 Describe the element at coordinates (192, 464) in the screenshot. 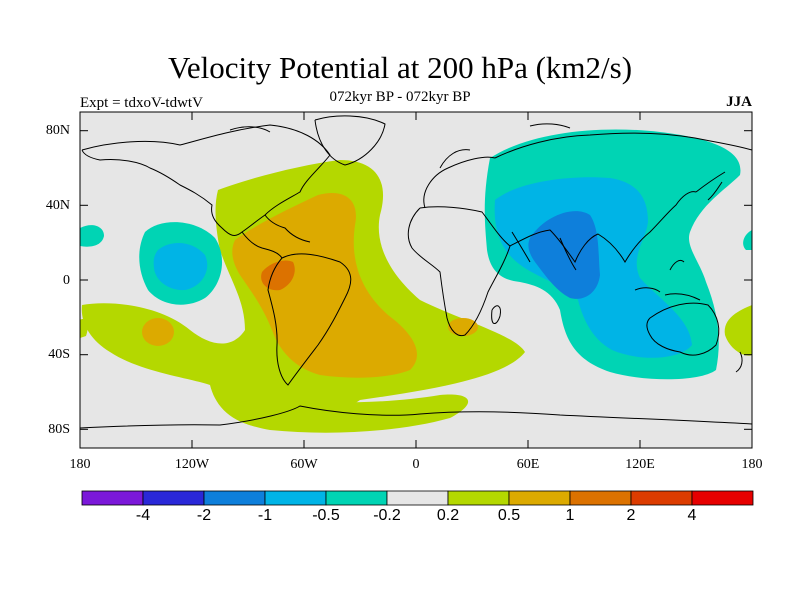

I see `x-tick-label: 120W` at that location.